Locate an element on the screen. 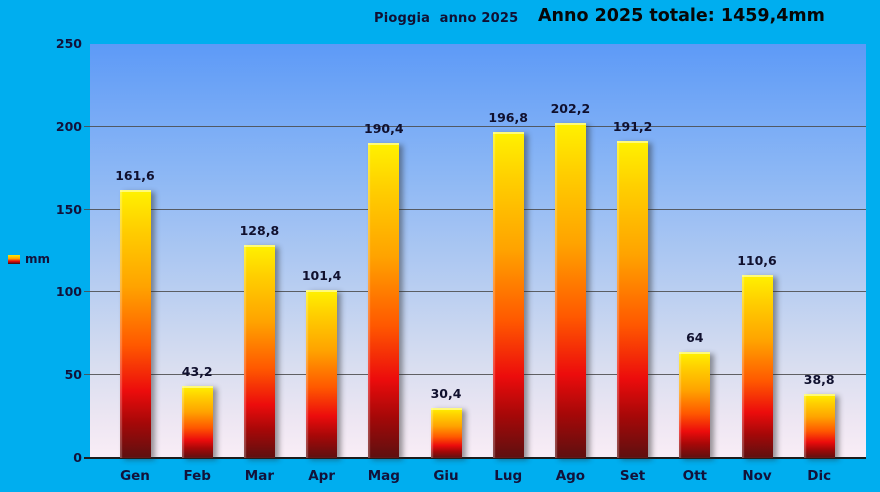 The width and height of the screenshot is (880, 492). value-label-apr: 101,4 is located at coordinates (321, 276).